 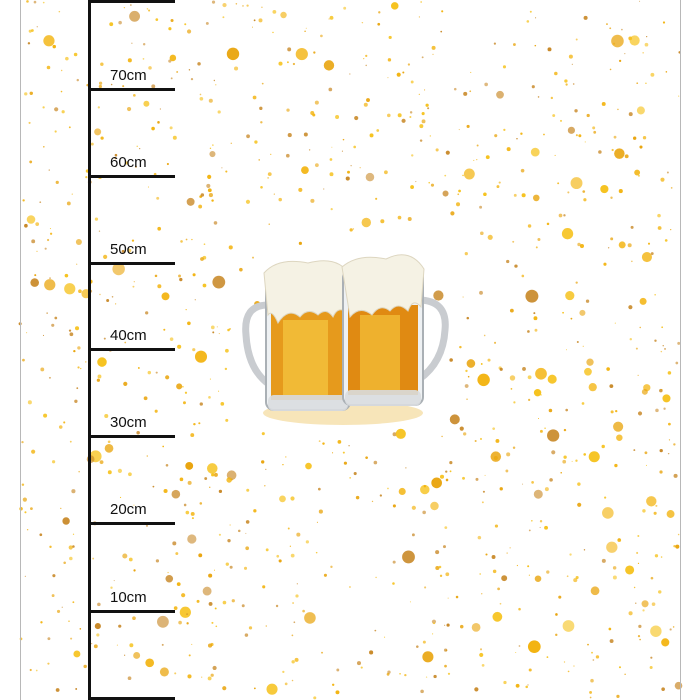 I want to click on beer-mugs-illustration, so click(x=345, y=339).